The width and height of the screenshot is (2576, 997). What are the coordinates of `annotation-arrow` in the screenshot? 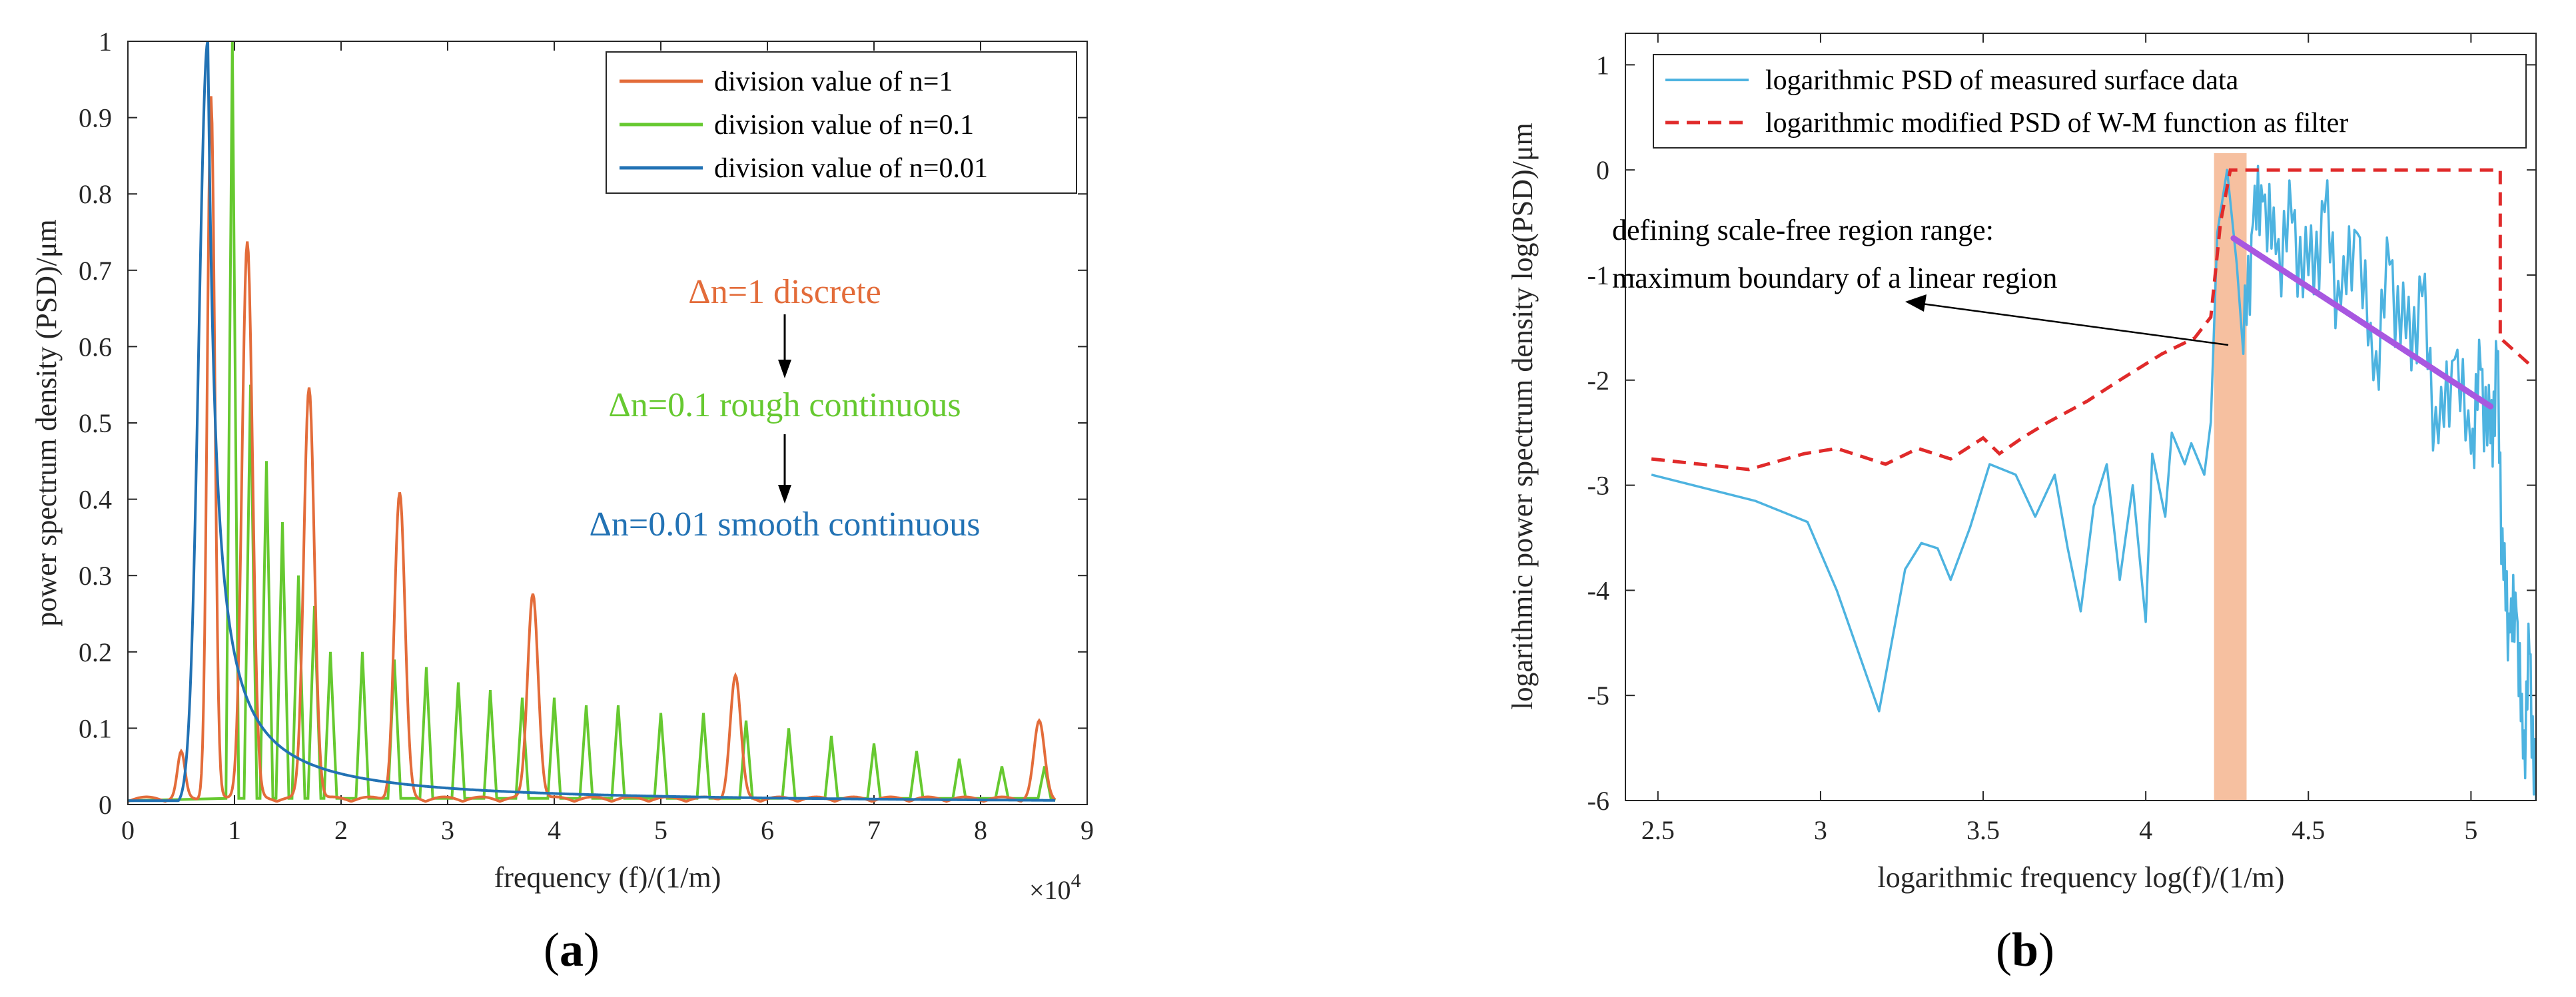 It's located at (2067, 320).